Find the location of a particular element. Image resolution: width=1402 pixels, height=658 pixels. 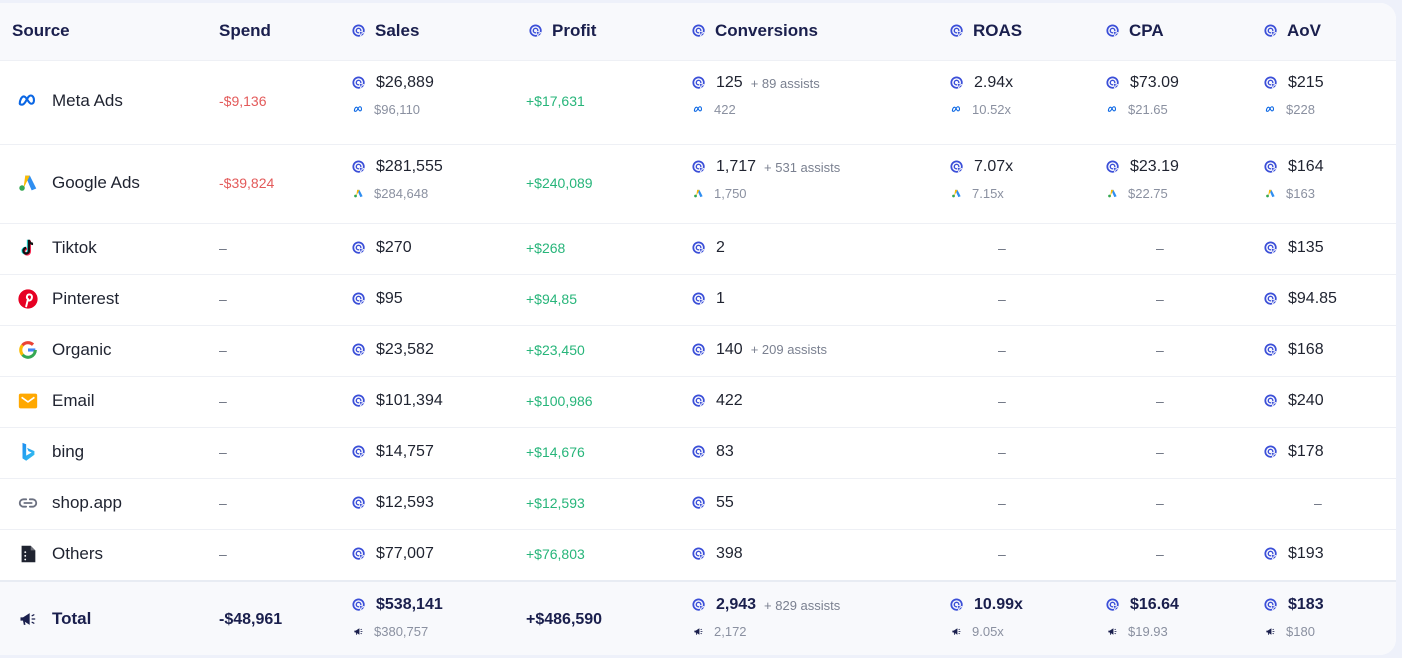

column-label: Profit is located at coordinates (574, 30).